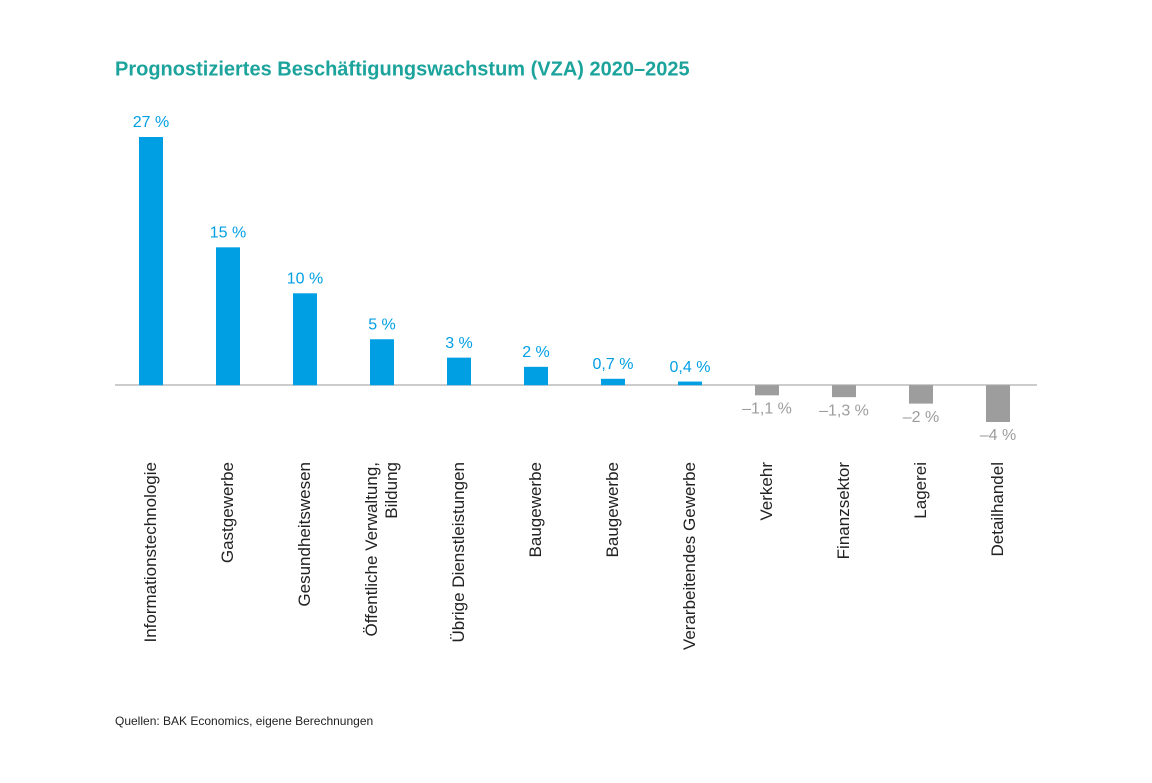 This screenshot has height=783, width=1152. I want to click on x-tick-label: Öffentliche Verwaltung, Bildung, so click(381, 549).